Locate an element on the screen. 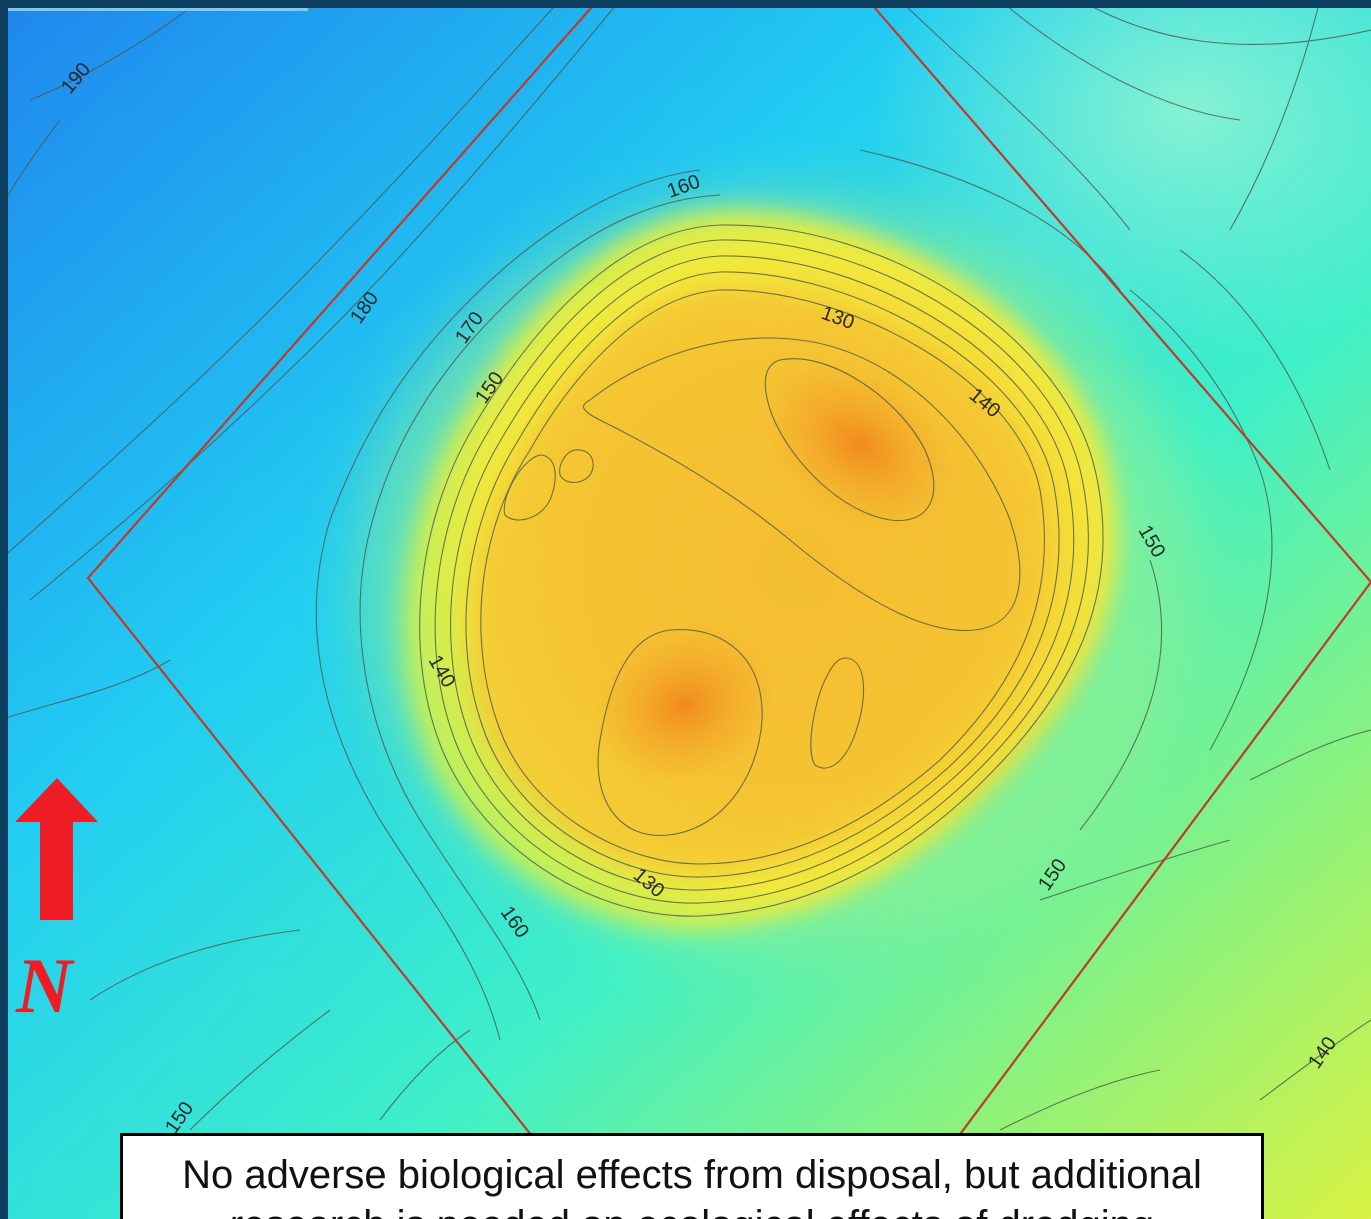 This screenshot has height=1219, width=1371. peak-north is located at coordinates (860, 445).